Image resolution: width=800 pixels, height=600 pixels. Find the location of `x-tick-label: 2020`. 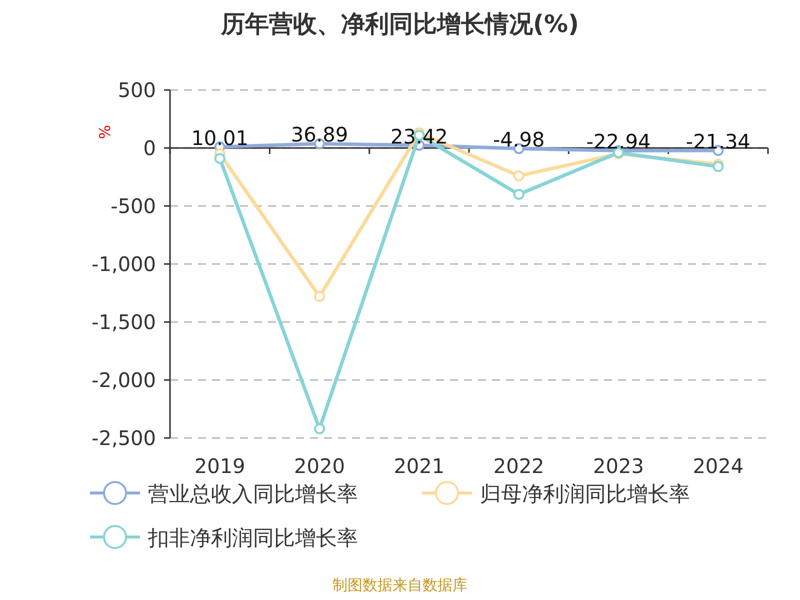

x-tick-label: 2020 is located at coordinates (319, 466).